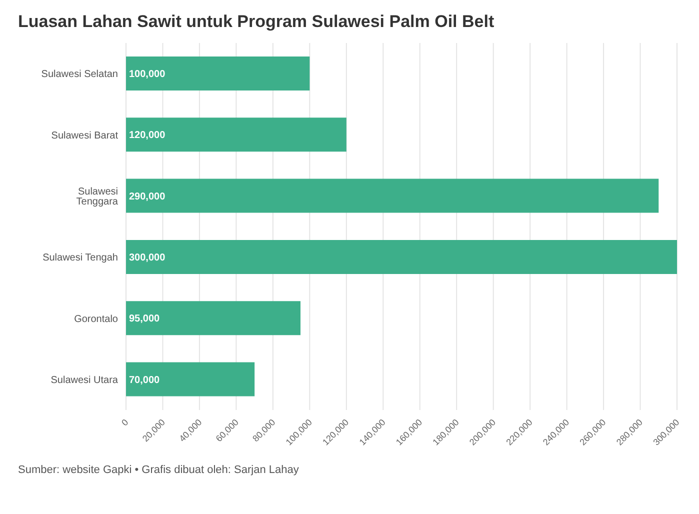 The height and width of the screenshot is (514, 699). What do you see at coordinates (144, 380) in the screenshot?
I see `data-label: 70,000` at bounding box center [144, 380].